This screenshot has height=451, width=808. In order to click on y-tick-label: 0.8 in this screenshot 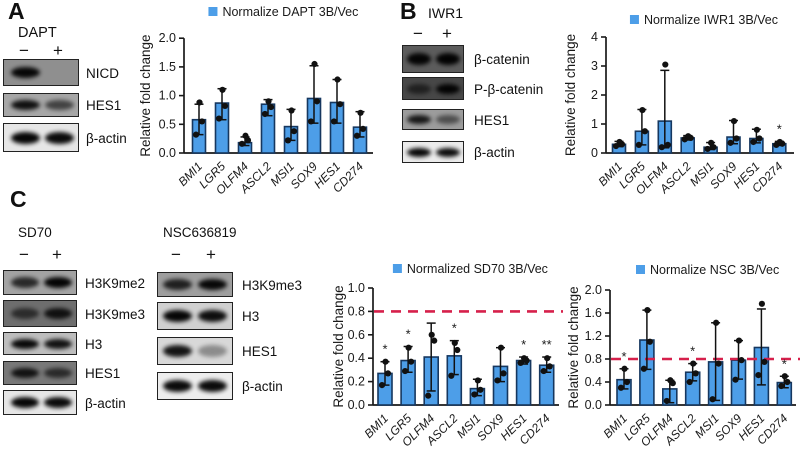, I will do `click(593, 359)`.